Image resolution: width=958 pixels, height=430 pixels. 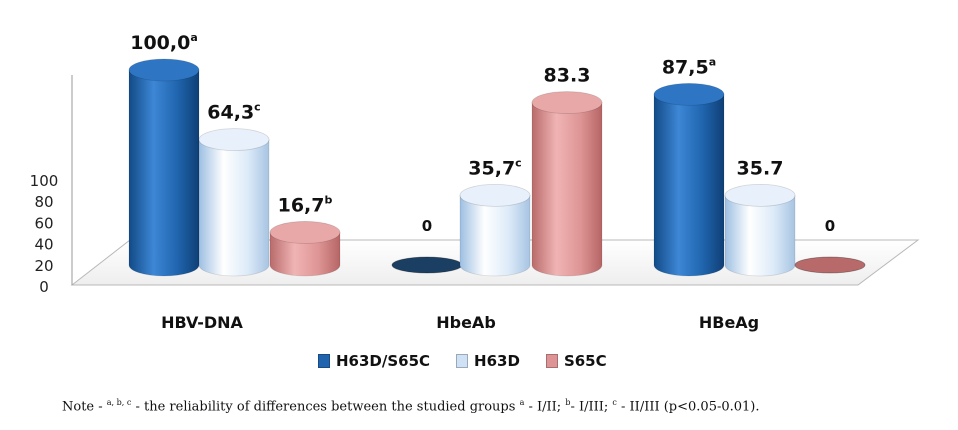 What do you see at coordinates (545, 407) in the screenshot?
I see `note-part-a: - I/II;` at bounding box center [545, 407].